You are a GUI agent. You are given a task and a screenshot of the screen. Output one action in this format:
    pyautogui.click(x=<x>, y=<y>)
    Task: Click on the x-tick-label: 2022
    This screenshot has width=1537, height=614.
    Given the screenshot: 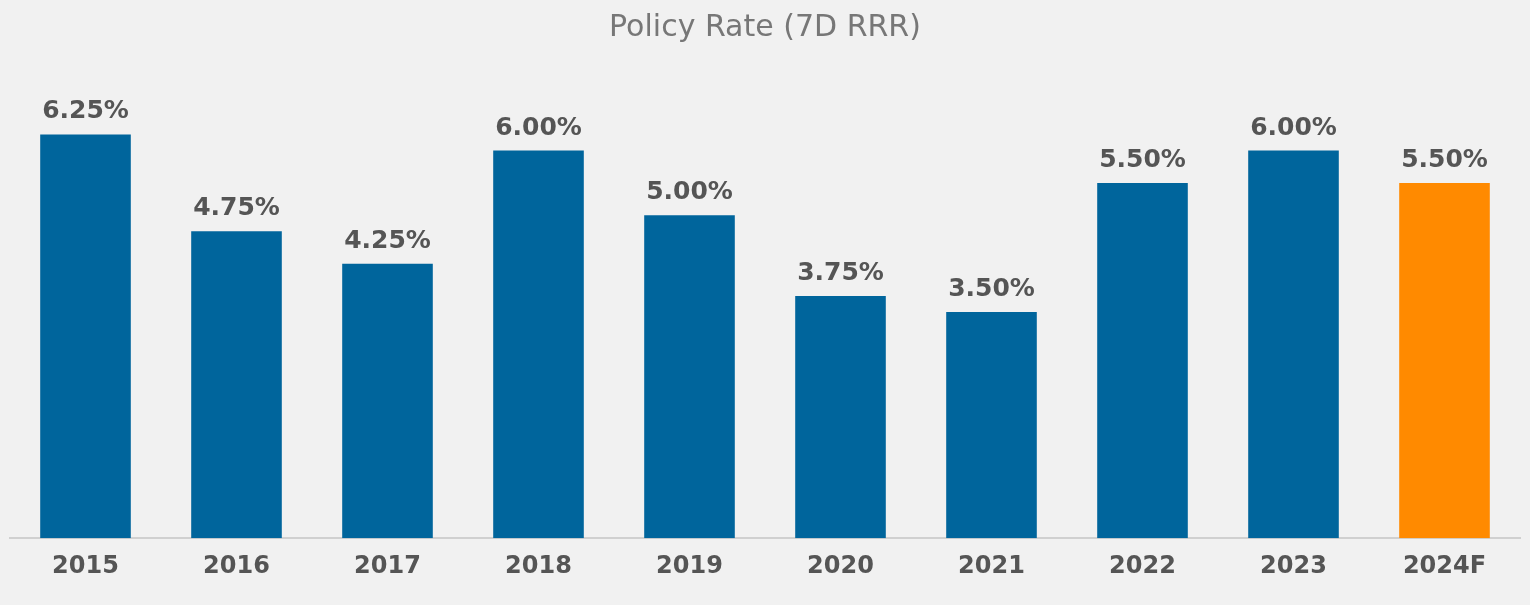 What is the action you would take?
    pyautogui.click(x=1142, y=564)
    